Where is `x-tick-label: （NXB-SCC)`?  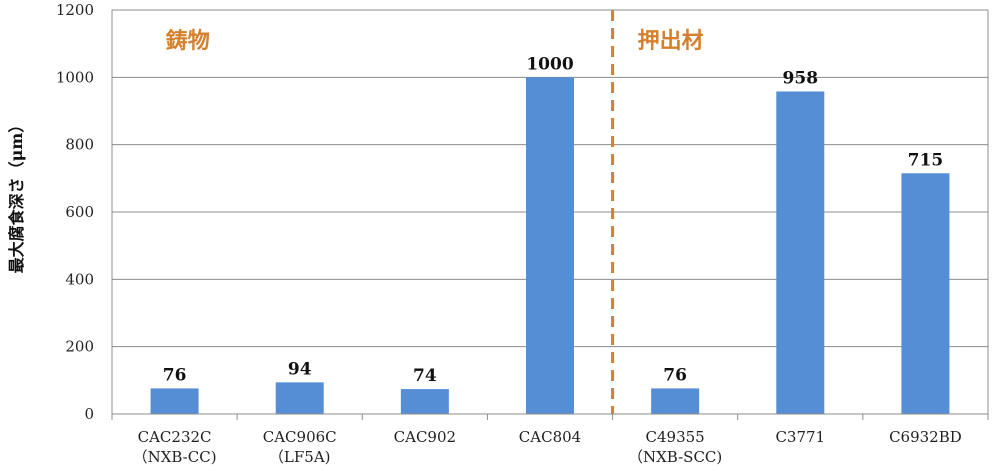
x-tick-label: （NXB-SCC) is located at coordinates (675, 457).